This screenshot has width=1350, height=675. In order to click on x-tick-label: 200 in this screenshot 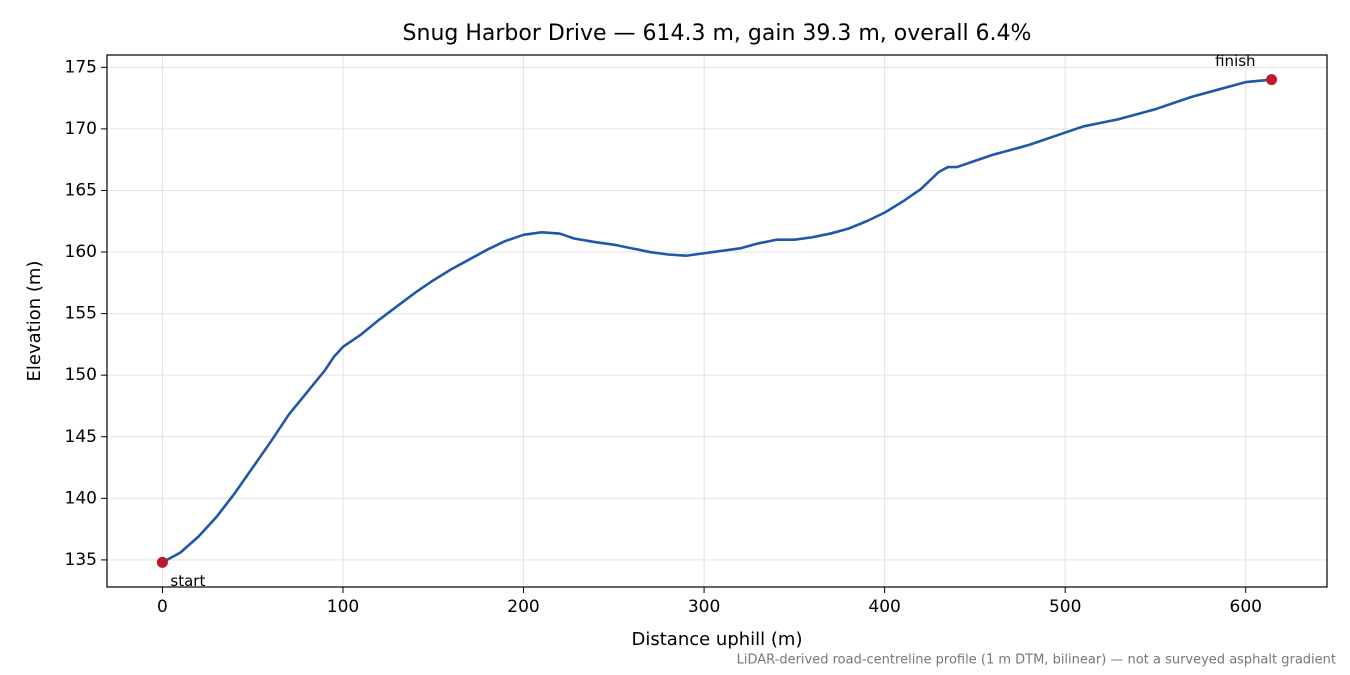, I will do `click(523, 607)`.